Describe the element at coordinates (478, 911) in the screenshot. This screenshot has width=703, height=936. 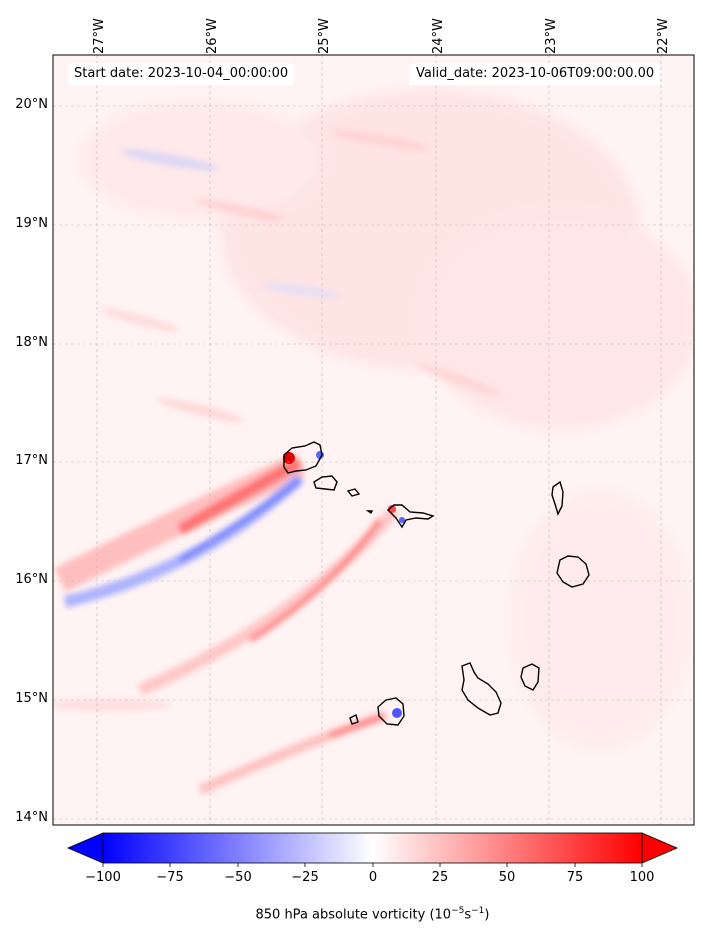
I see `colorbar-title-exp2: −1` at that location.